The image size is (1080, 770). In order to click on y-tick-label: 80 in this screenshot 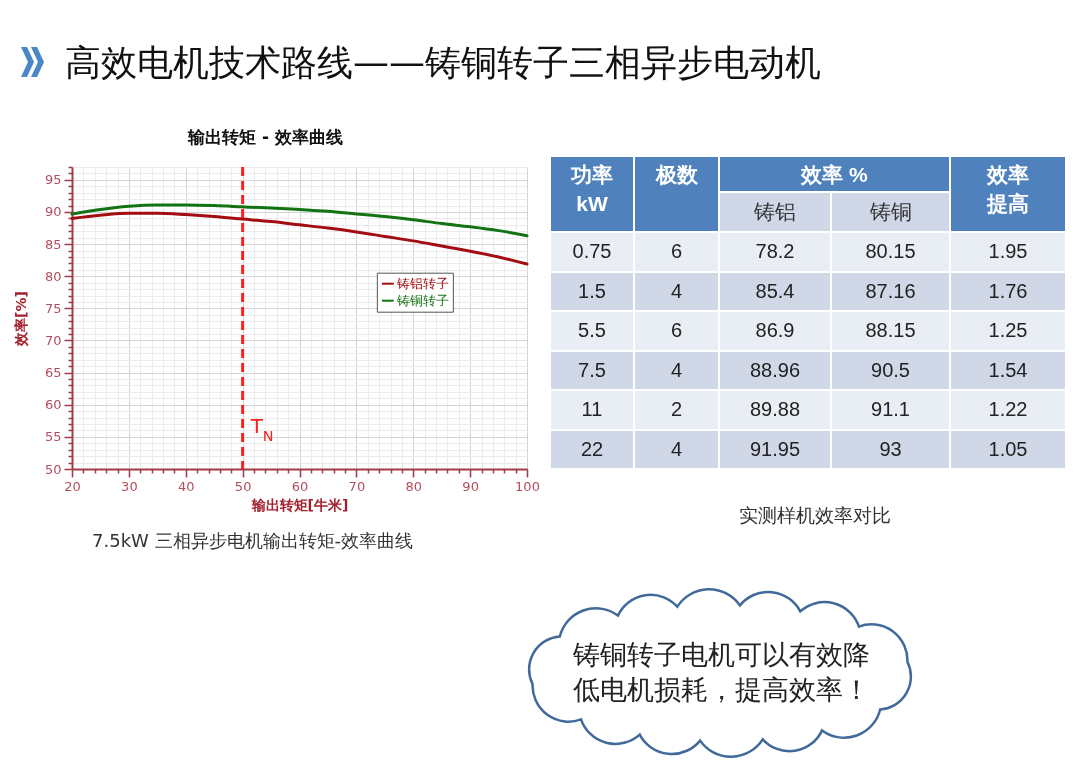, I will do `click(53, 276)`.